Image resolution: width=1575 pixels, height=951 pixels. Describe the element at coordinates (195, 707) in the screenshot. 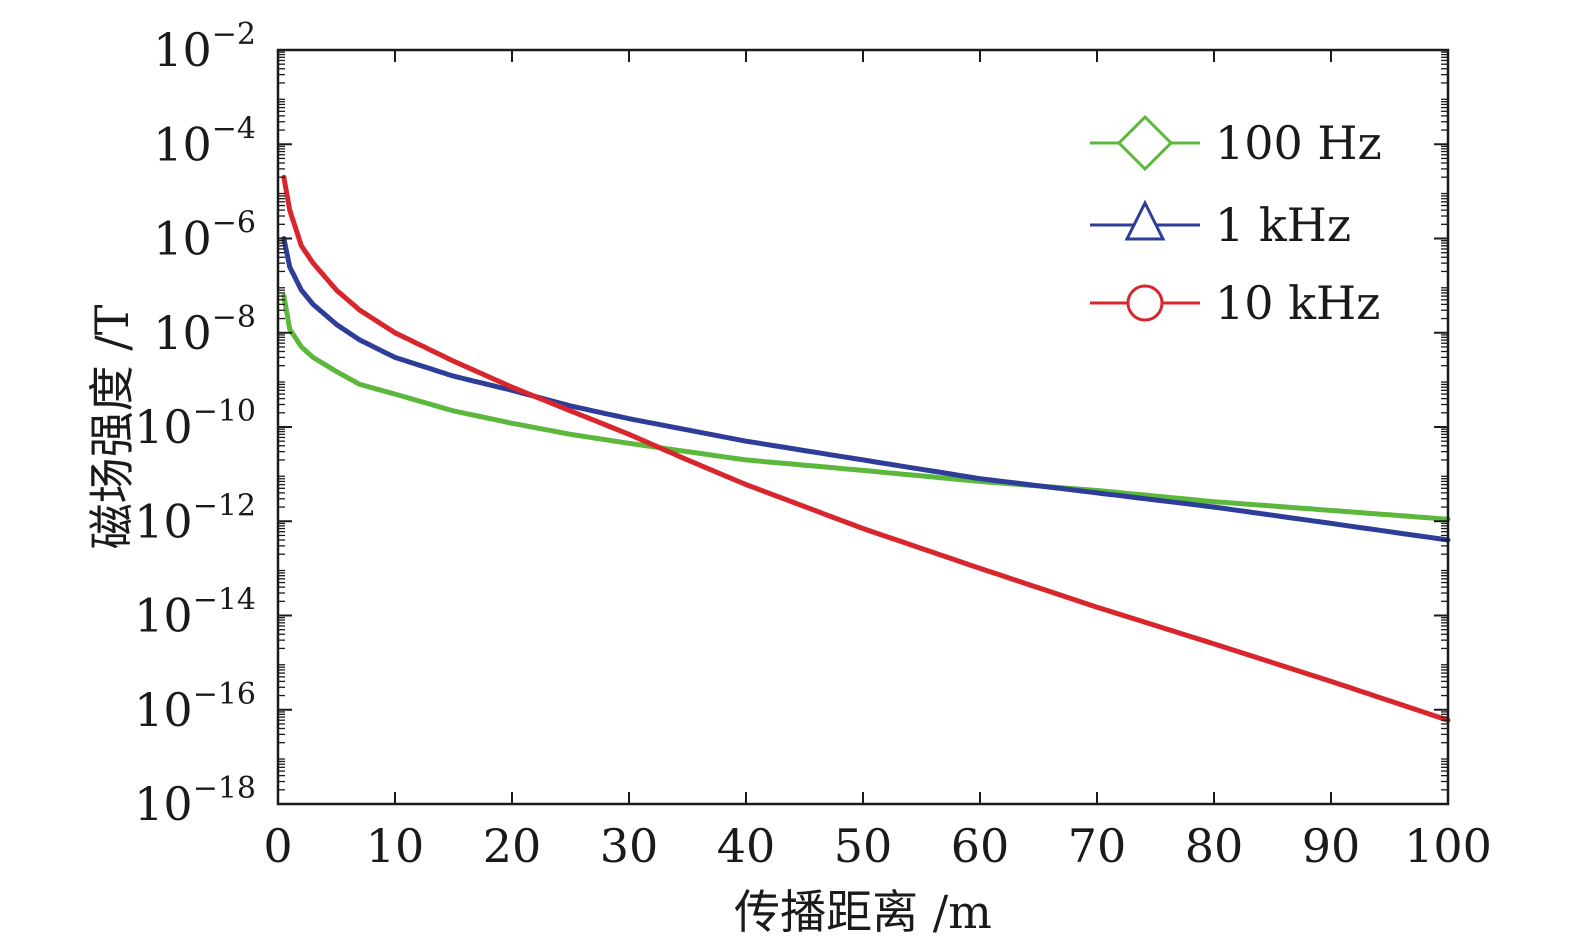

I see `y-tick-label: 10⁻¹⁶` at that location.